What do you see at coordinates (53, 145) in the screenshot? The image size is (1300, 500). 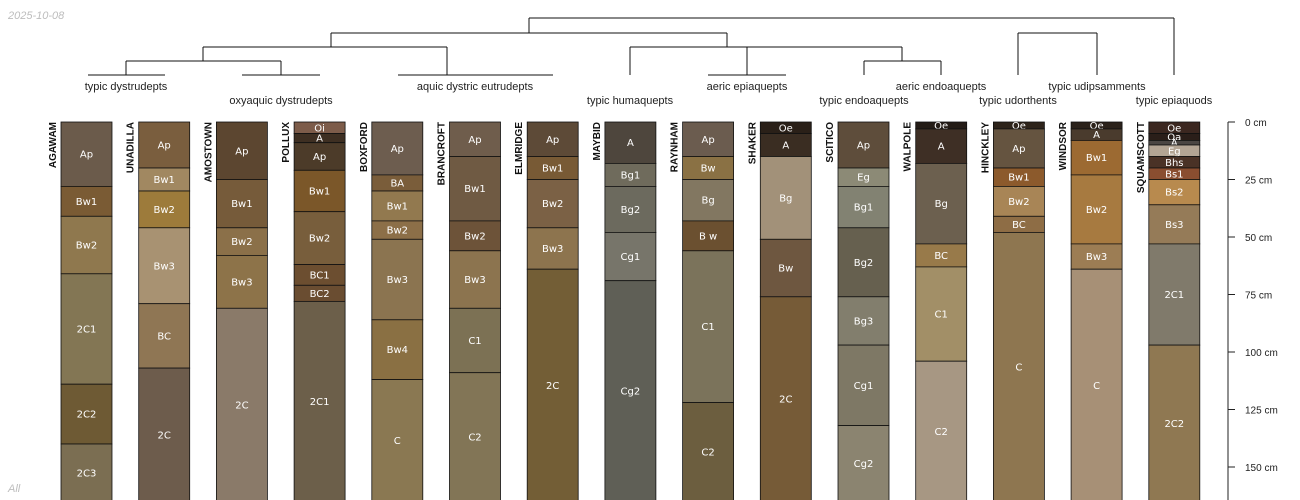 I see `profile-name: AGAWAM` at bounding box center [53, 145].